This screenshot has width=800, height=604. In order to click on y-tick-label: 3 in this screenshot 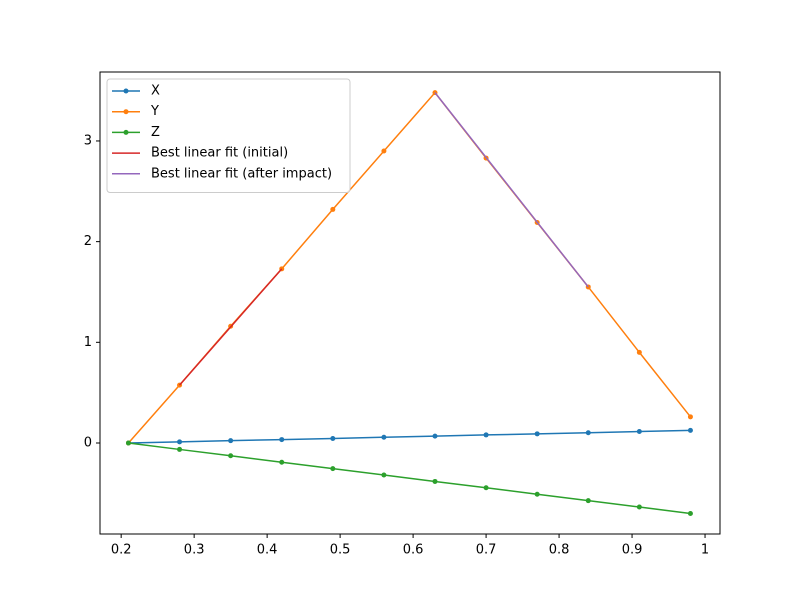, I will do `click(88, 140)`.